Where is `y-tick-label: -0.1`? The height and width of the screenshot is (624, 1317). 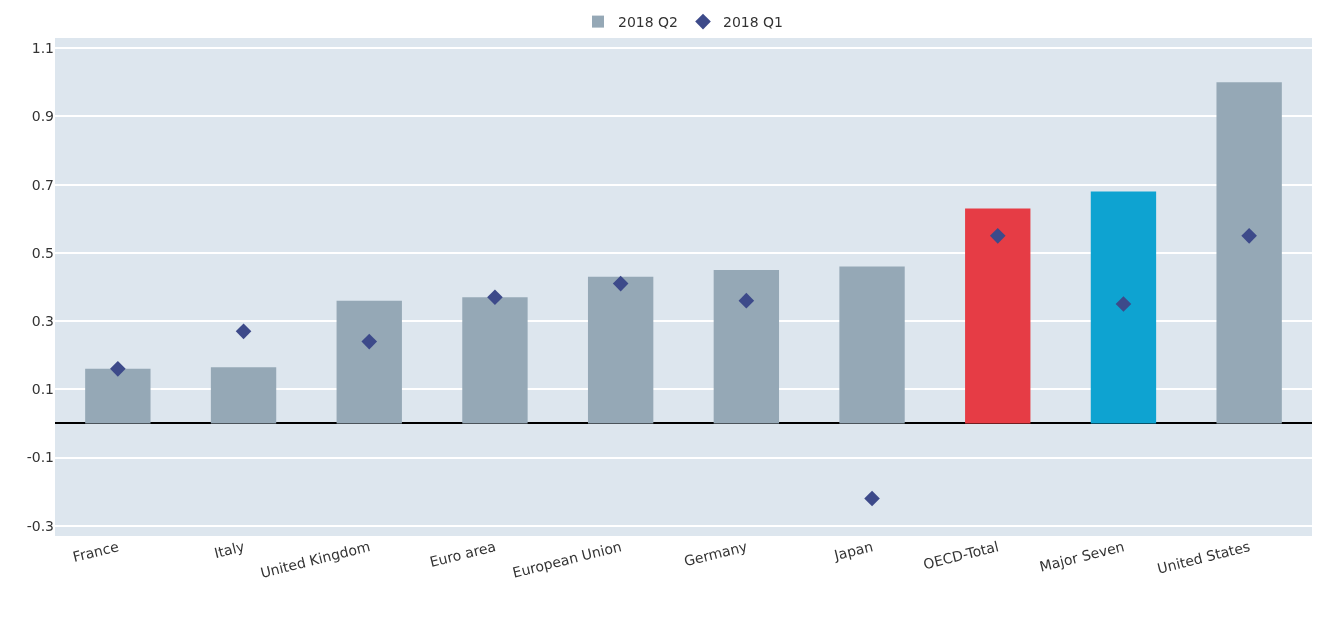
y-tick-label: -0.1 is located at coordinates (40, 457).